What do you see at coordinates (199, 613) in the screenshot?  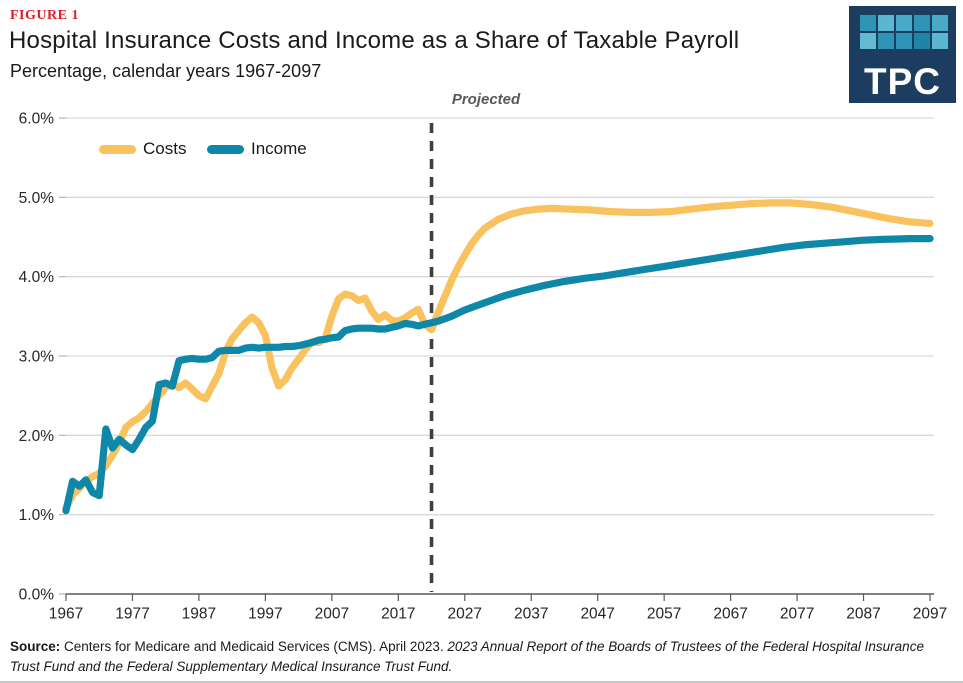 I see `x-axis-label: 1987` at bounding box center [199, 613].